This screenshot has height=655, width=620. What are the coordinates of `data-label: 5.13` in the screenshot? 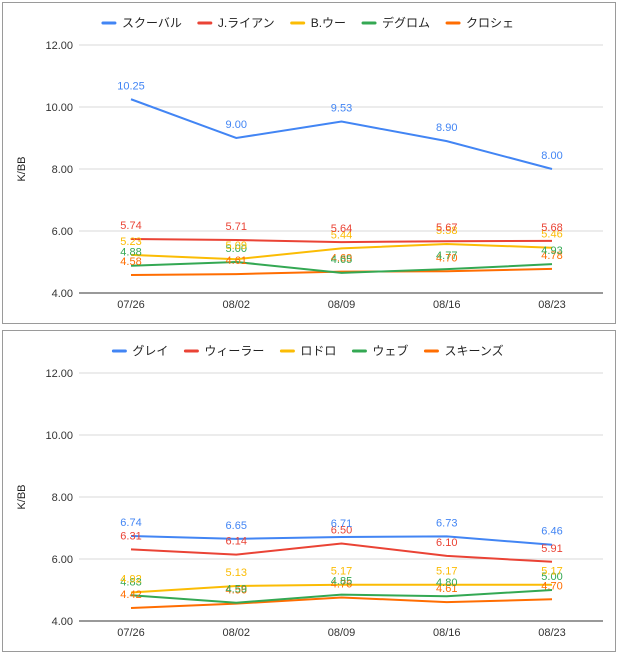 It's located at (236, 573).